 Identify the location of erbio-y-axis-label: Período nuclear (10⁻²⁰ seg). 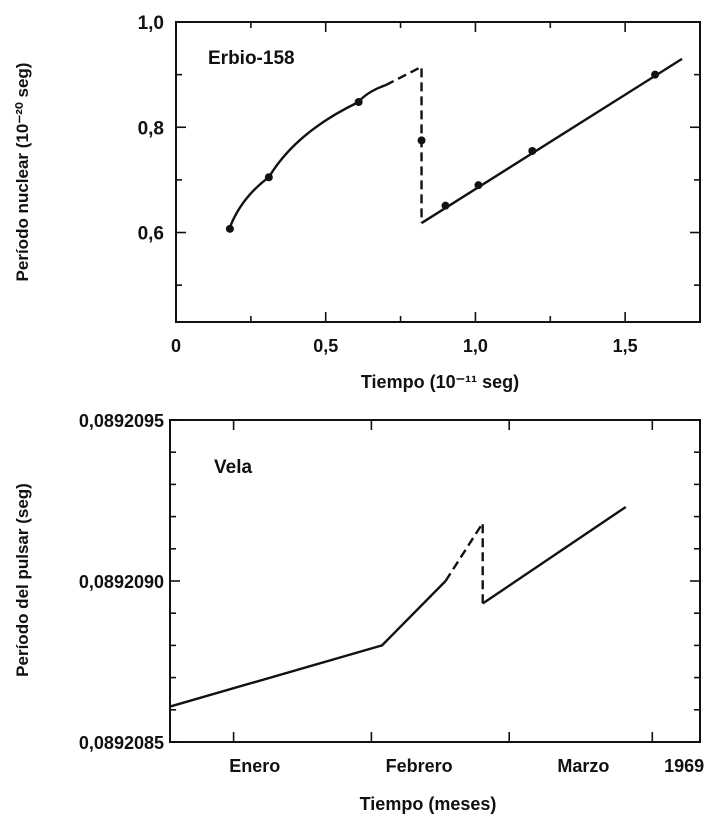
(22, 172).